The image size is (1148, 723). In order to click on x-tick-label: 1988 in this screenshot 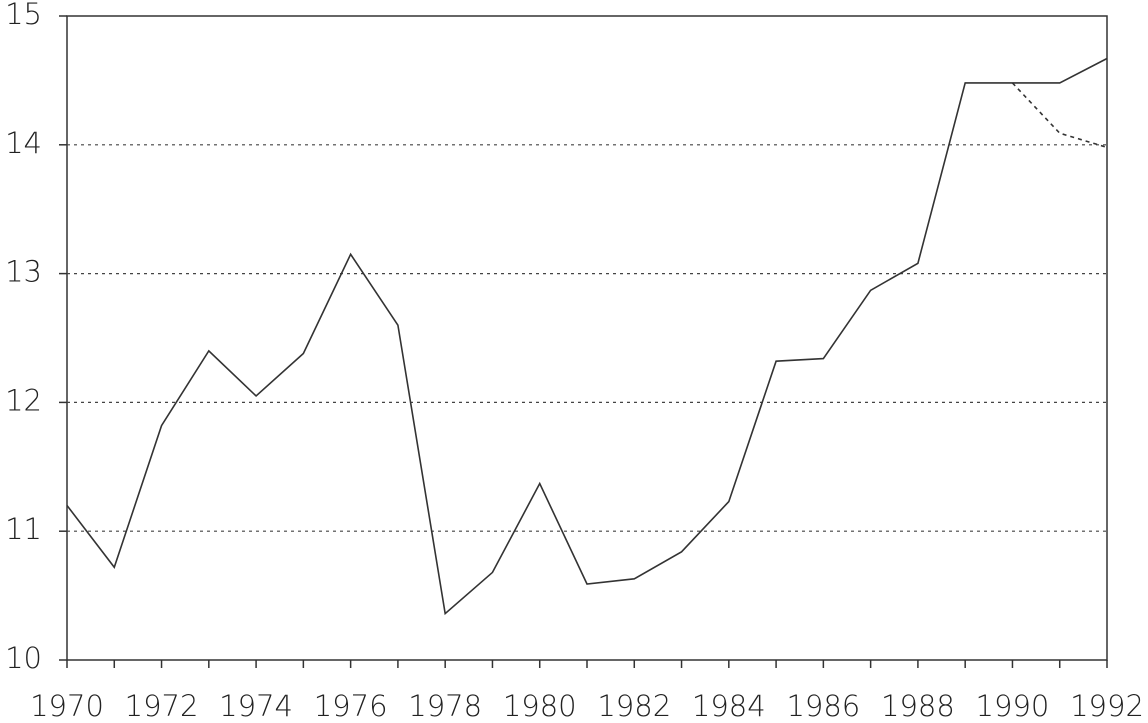, I will do `click(918, 706)`.